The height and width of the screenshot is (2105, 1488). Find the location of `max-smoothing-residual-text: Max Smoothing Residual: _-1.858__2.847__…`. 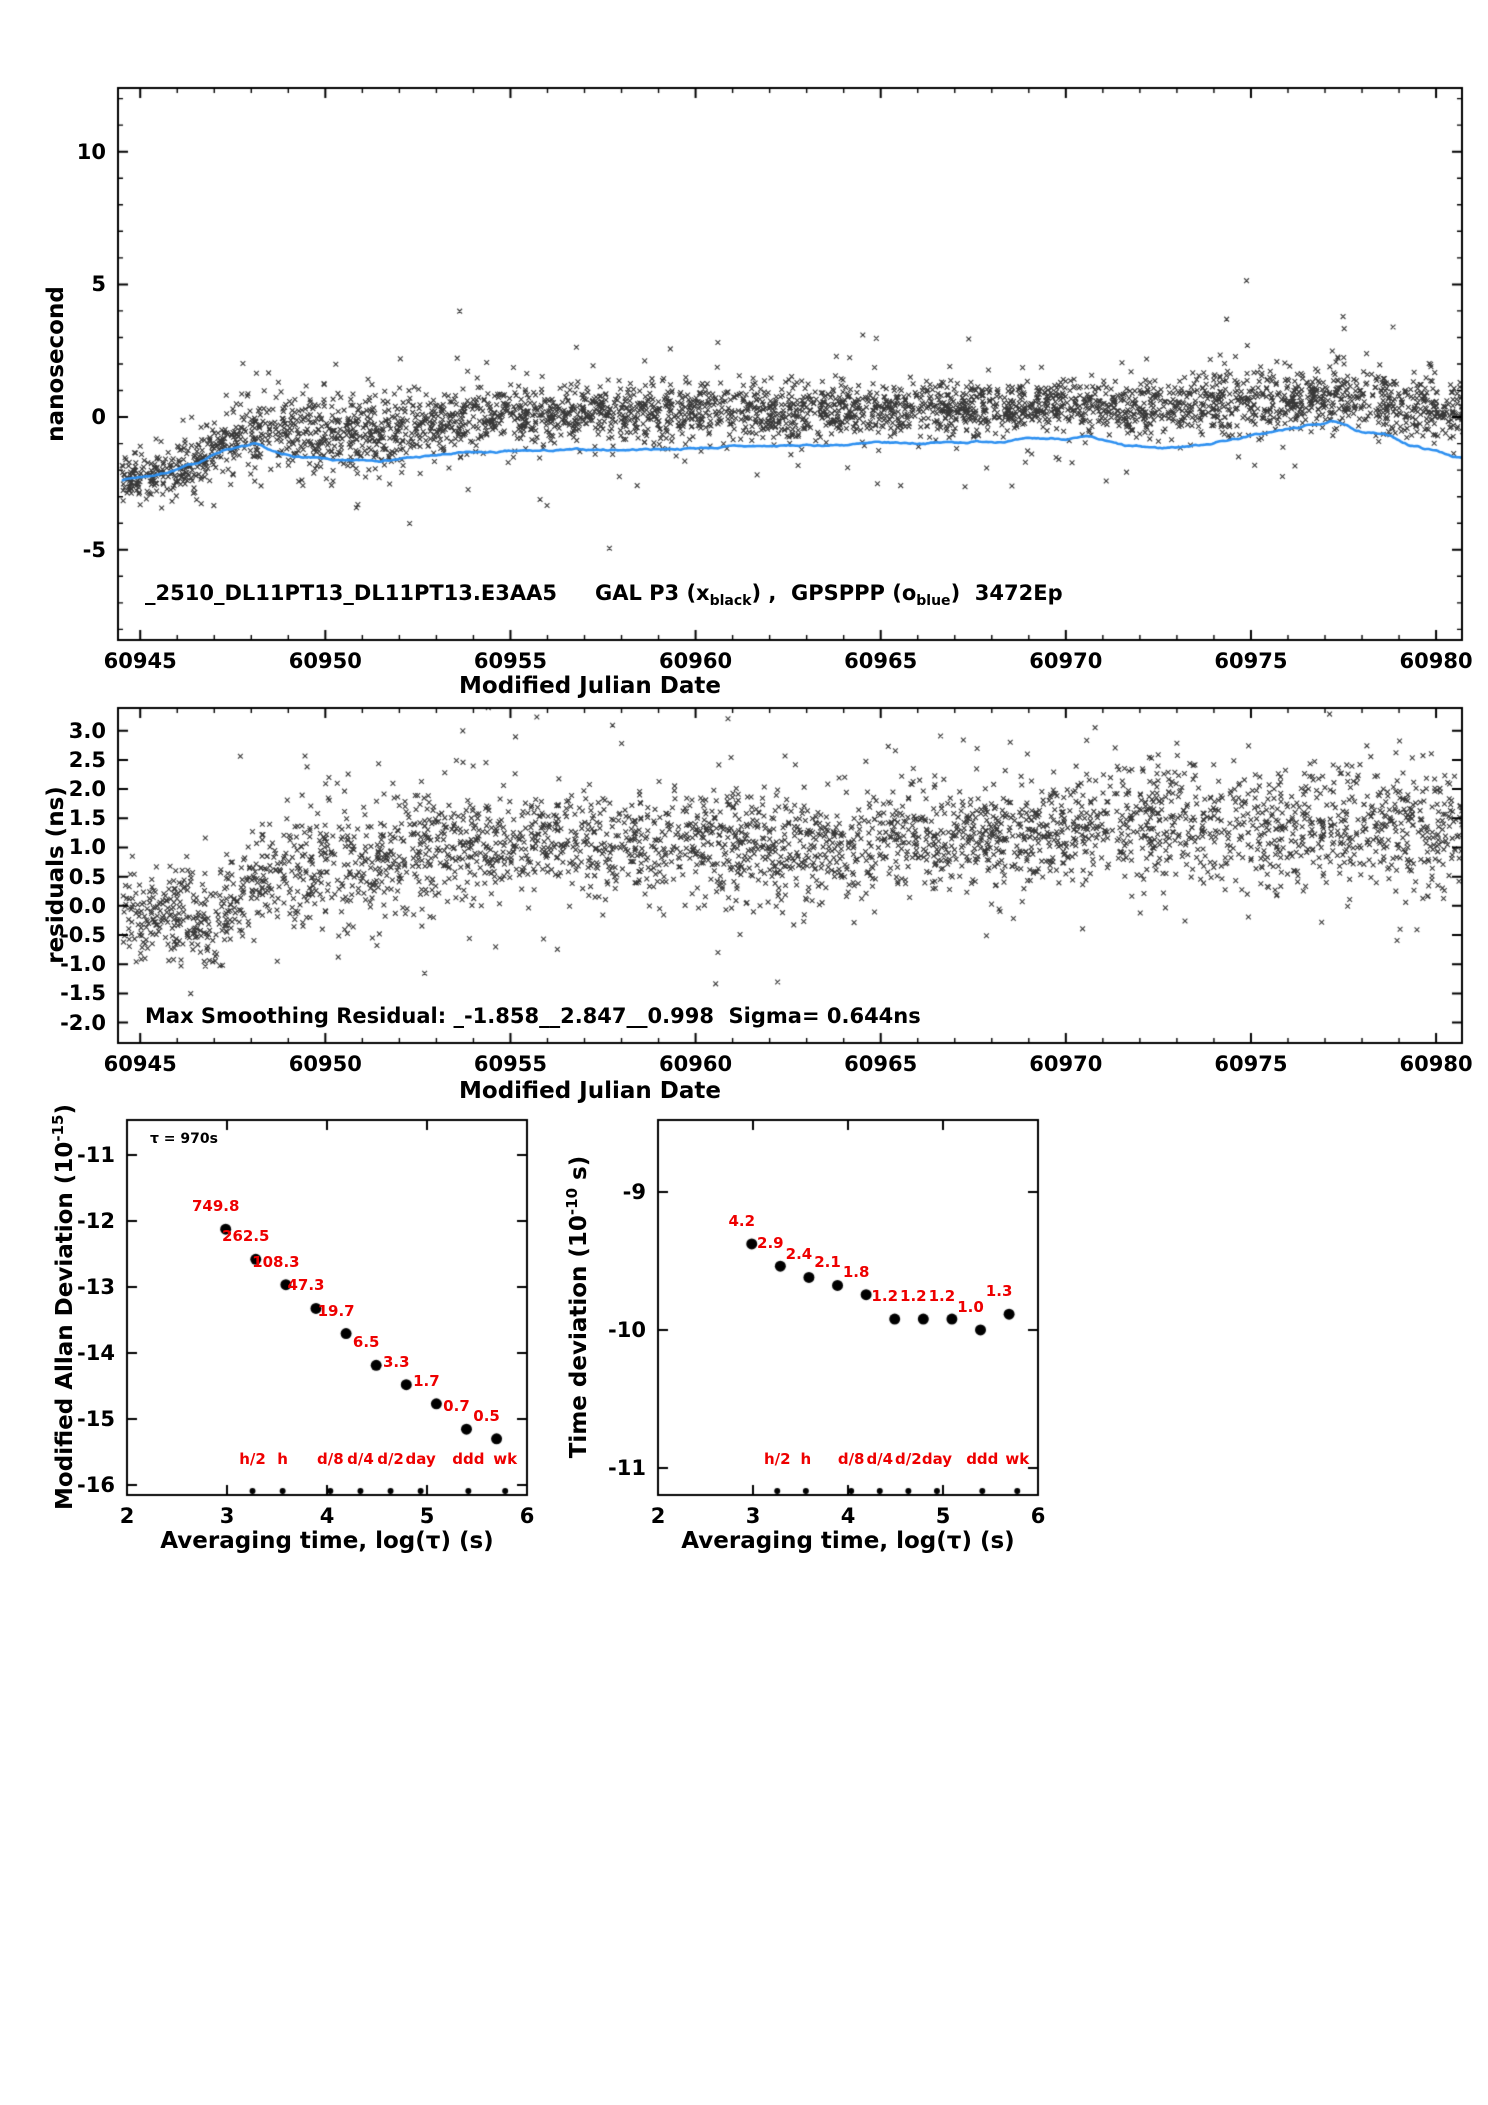

max-smoothing-residual-text: Max Smoothing Residual: _-1.858__2.847__… is located at coordinates (533, 1016).